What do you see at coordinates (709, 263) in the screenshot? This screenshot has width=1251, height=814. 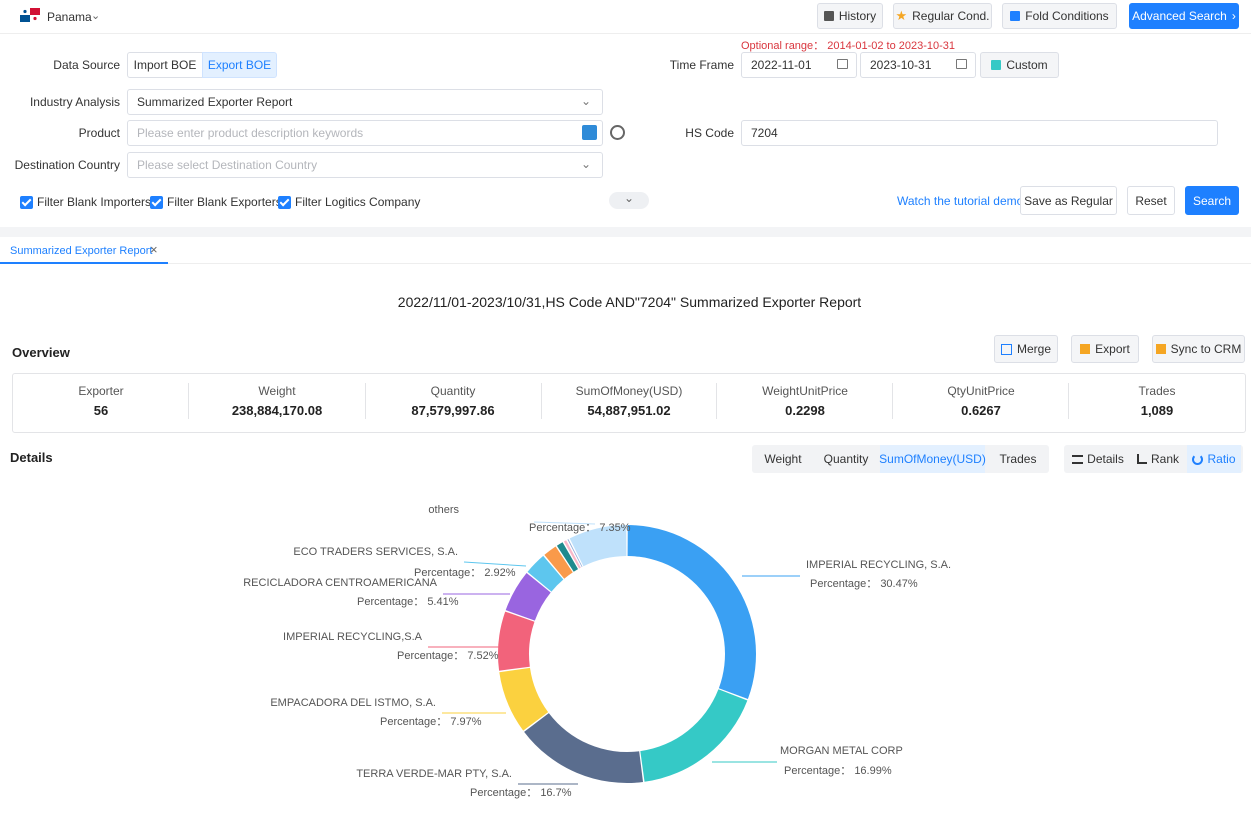 I see `tab-bar-line` at bounding box center [709, 263].